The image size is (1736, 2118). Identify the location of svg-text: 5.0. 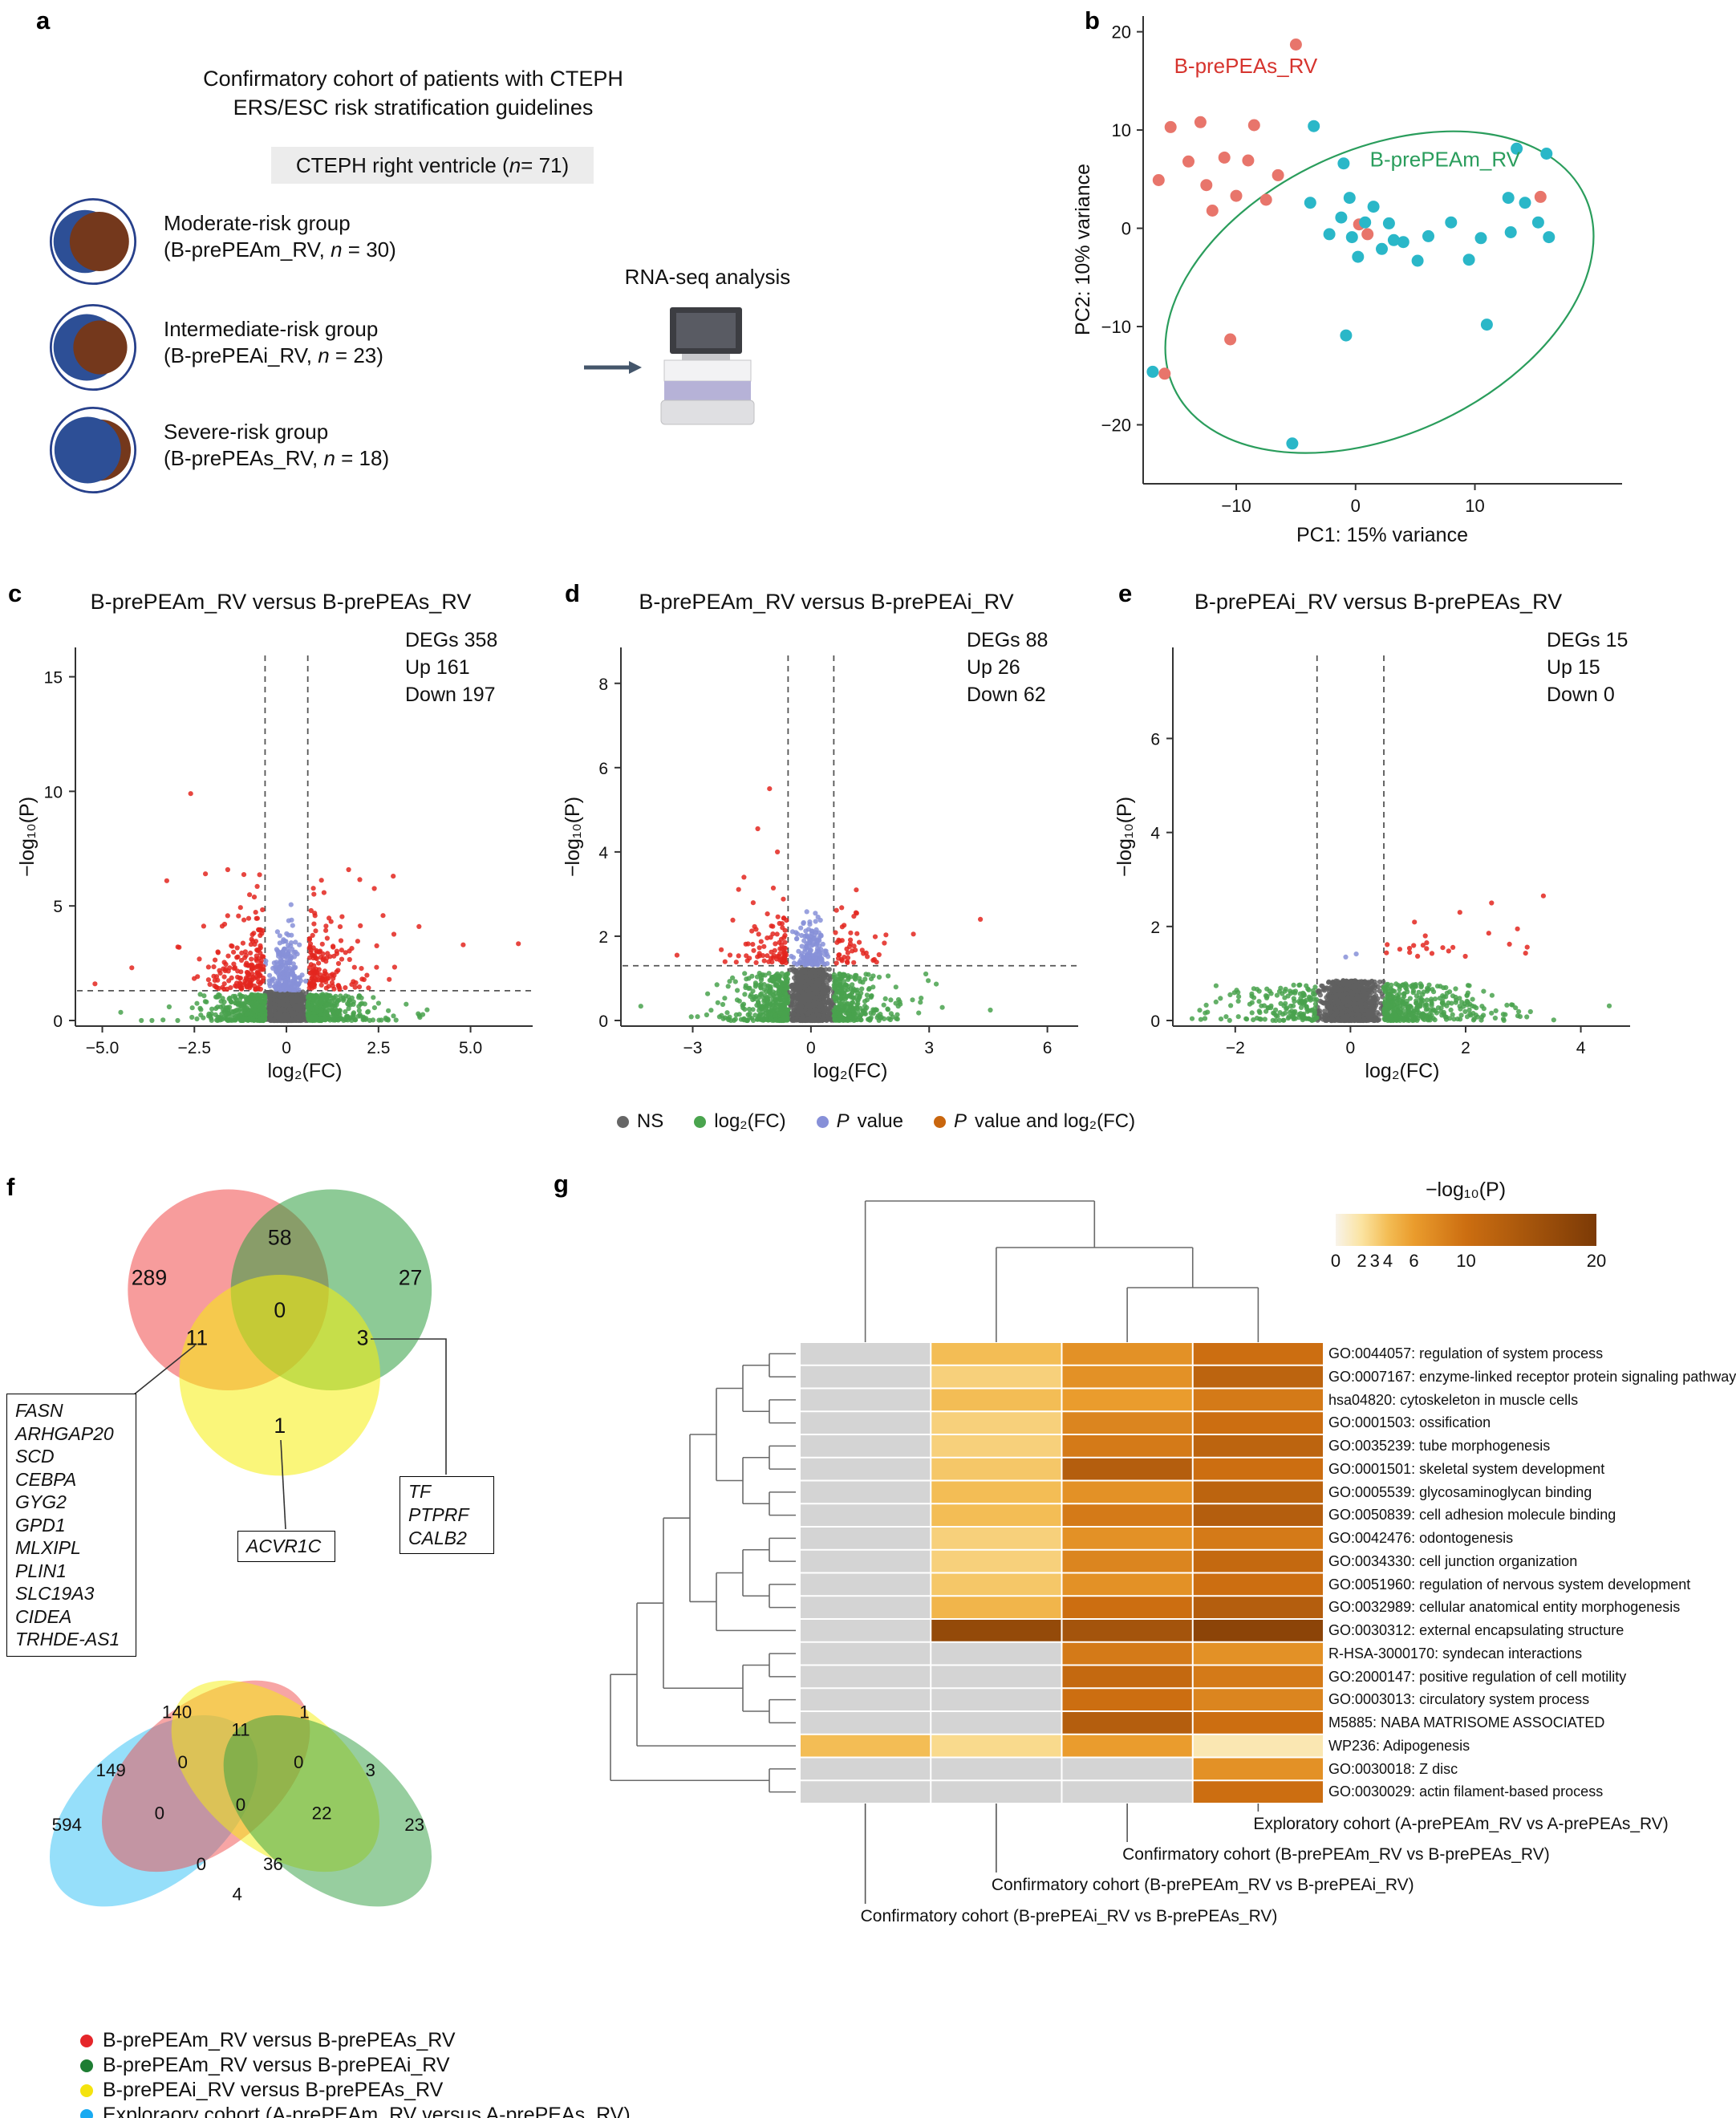
(471, 1048).